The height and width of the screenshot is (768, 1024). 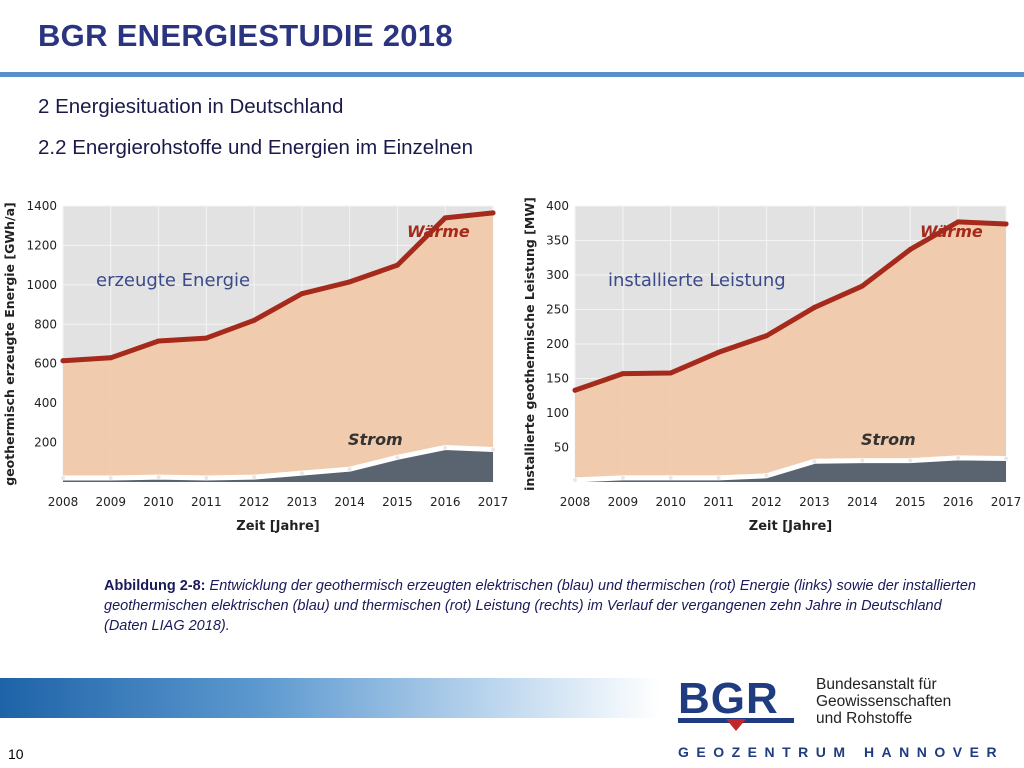 What do you see at coordinates (864, 718) in the screenshot?
I see `org-name-line3: und Rohstoffe` at bounding box center [864, 718].